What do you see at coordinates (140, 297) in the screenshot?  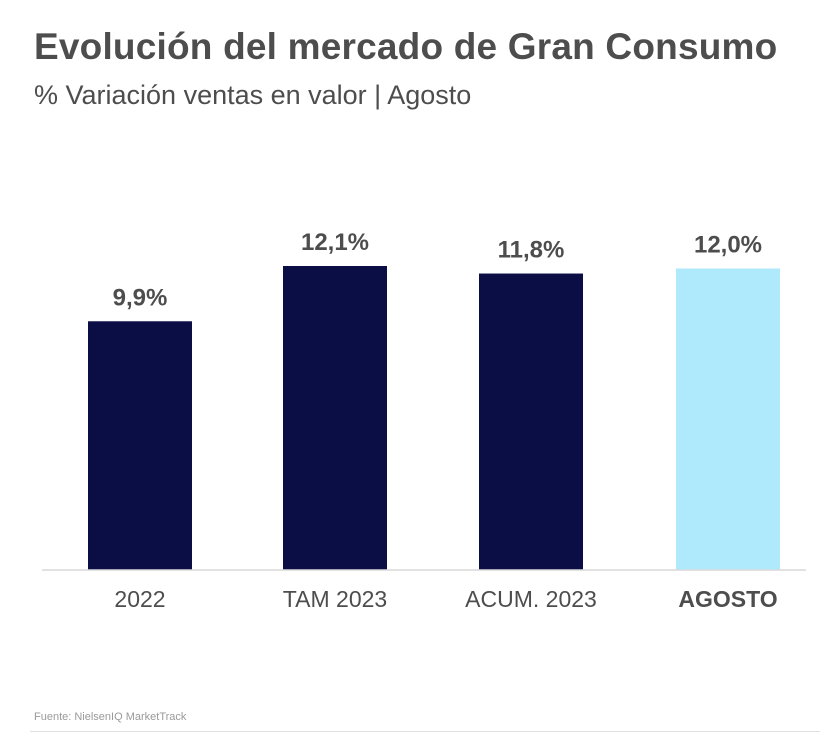 I see `data-label-1: 9,9%` at bounding box center [140, 297].